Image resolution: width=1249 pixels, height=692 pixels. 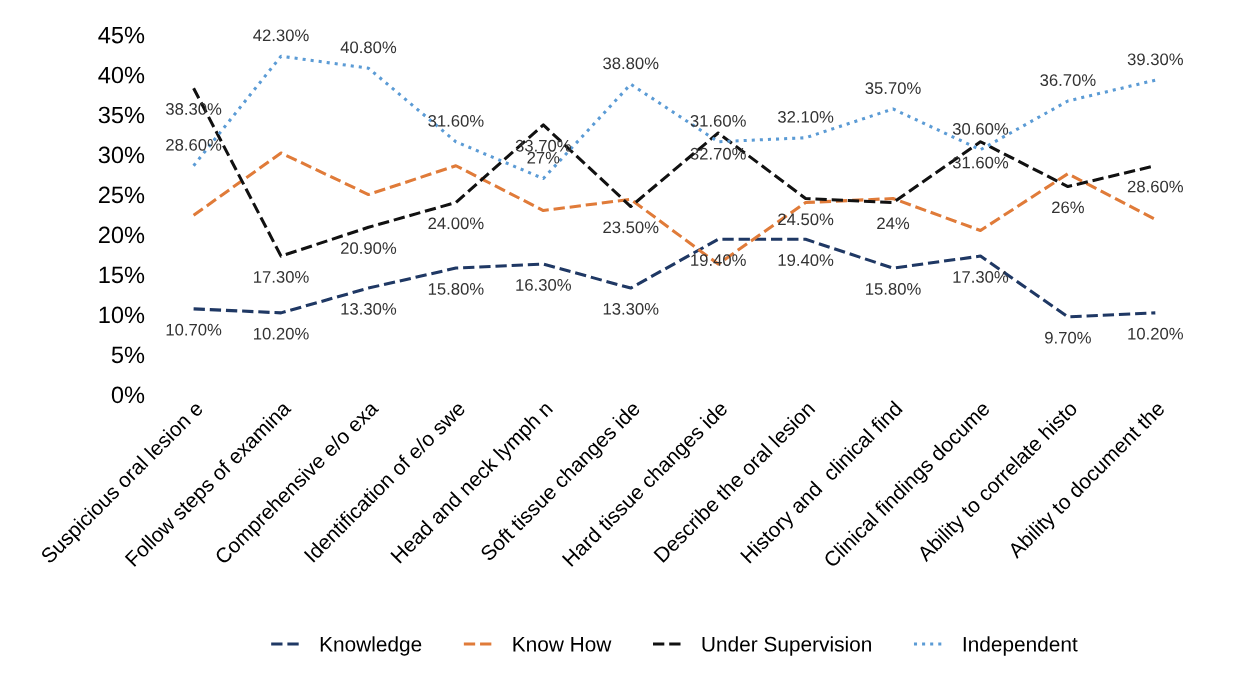 What do you see at coordinates (121, 155) in the screenshot?
I see `y-tick-label: 30%` at bounding box center [121, 155].